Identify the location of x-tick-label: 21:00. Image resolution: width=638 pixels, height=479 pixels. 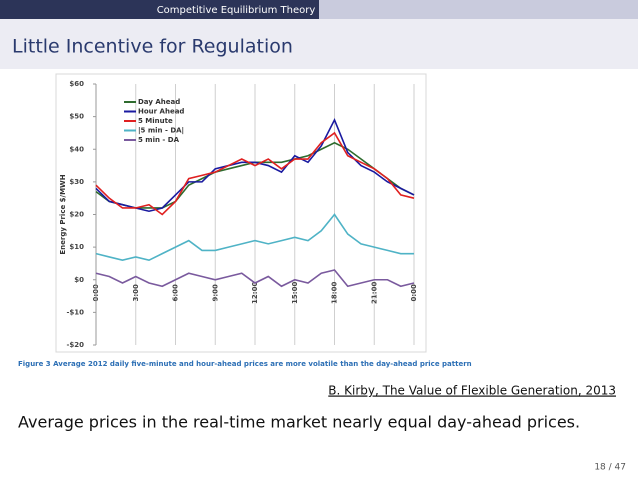
(374, 293).